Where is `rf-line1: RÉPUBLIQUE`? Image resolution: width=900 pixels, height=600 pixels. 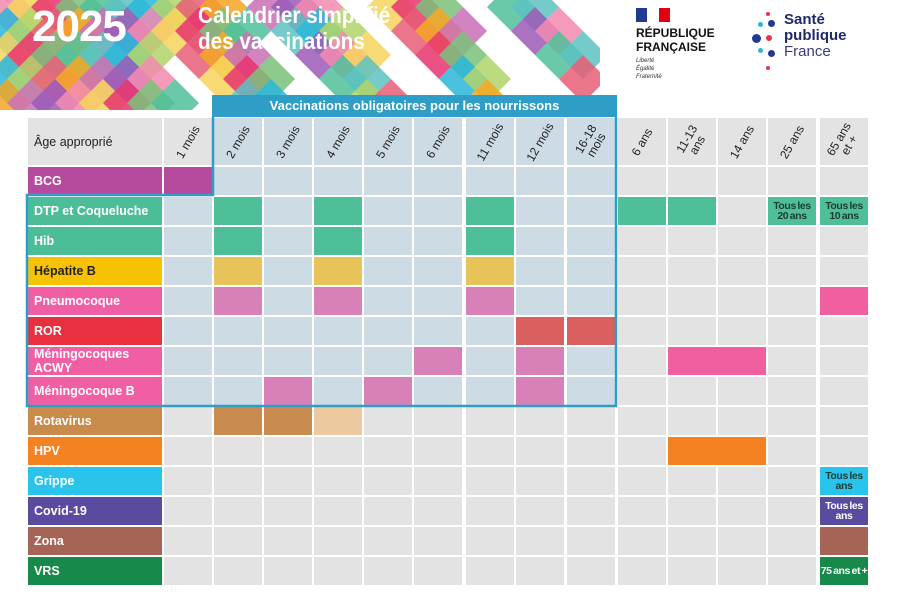
rf-line1: RÉPUBLIQUE is located at coordinates (675, 33).